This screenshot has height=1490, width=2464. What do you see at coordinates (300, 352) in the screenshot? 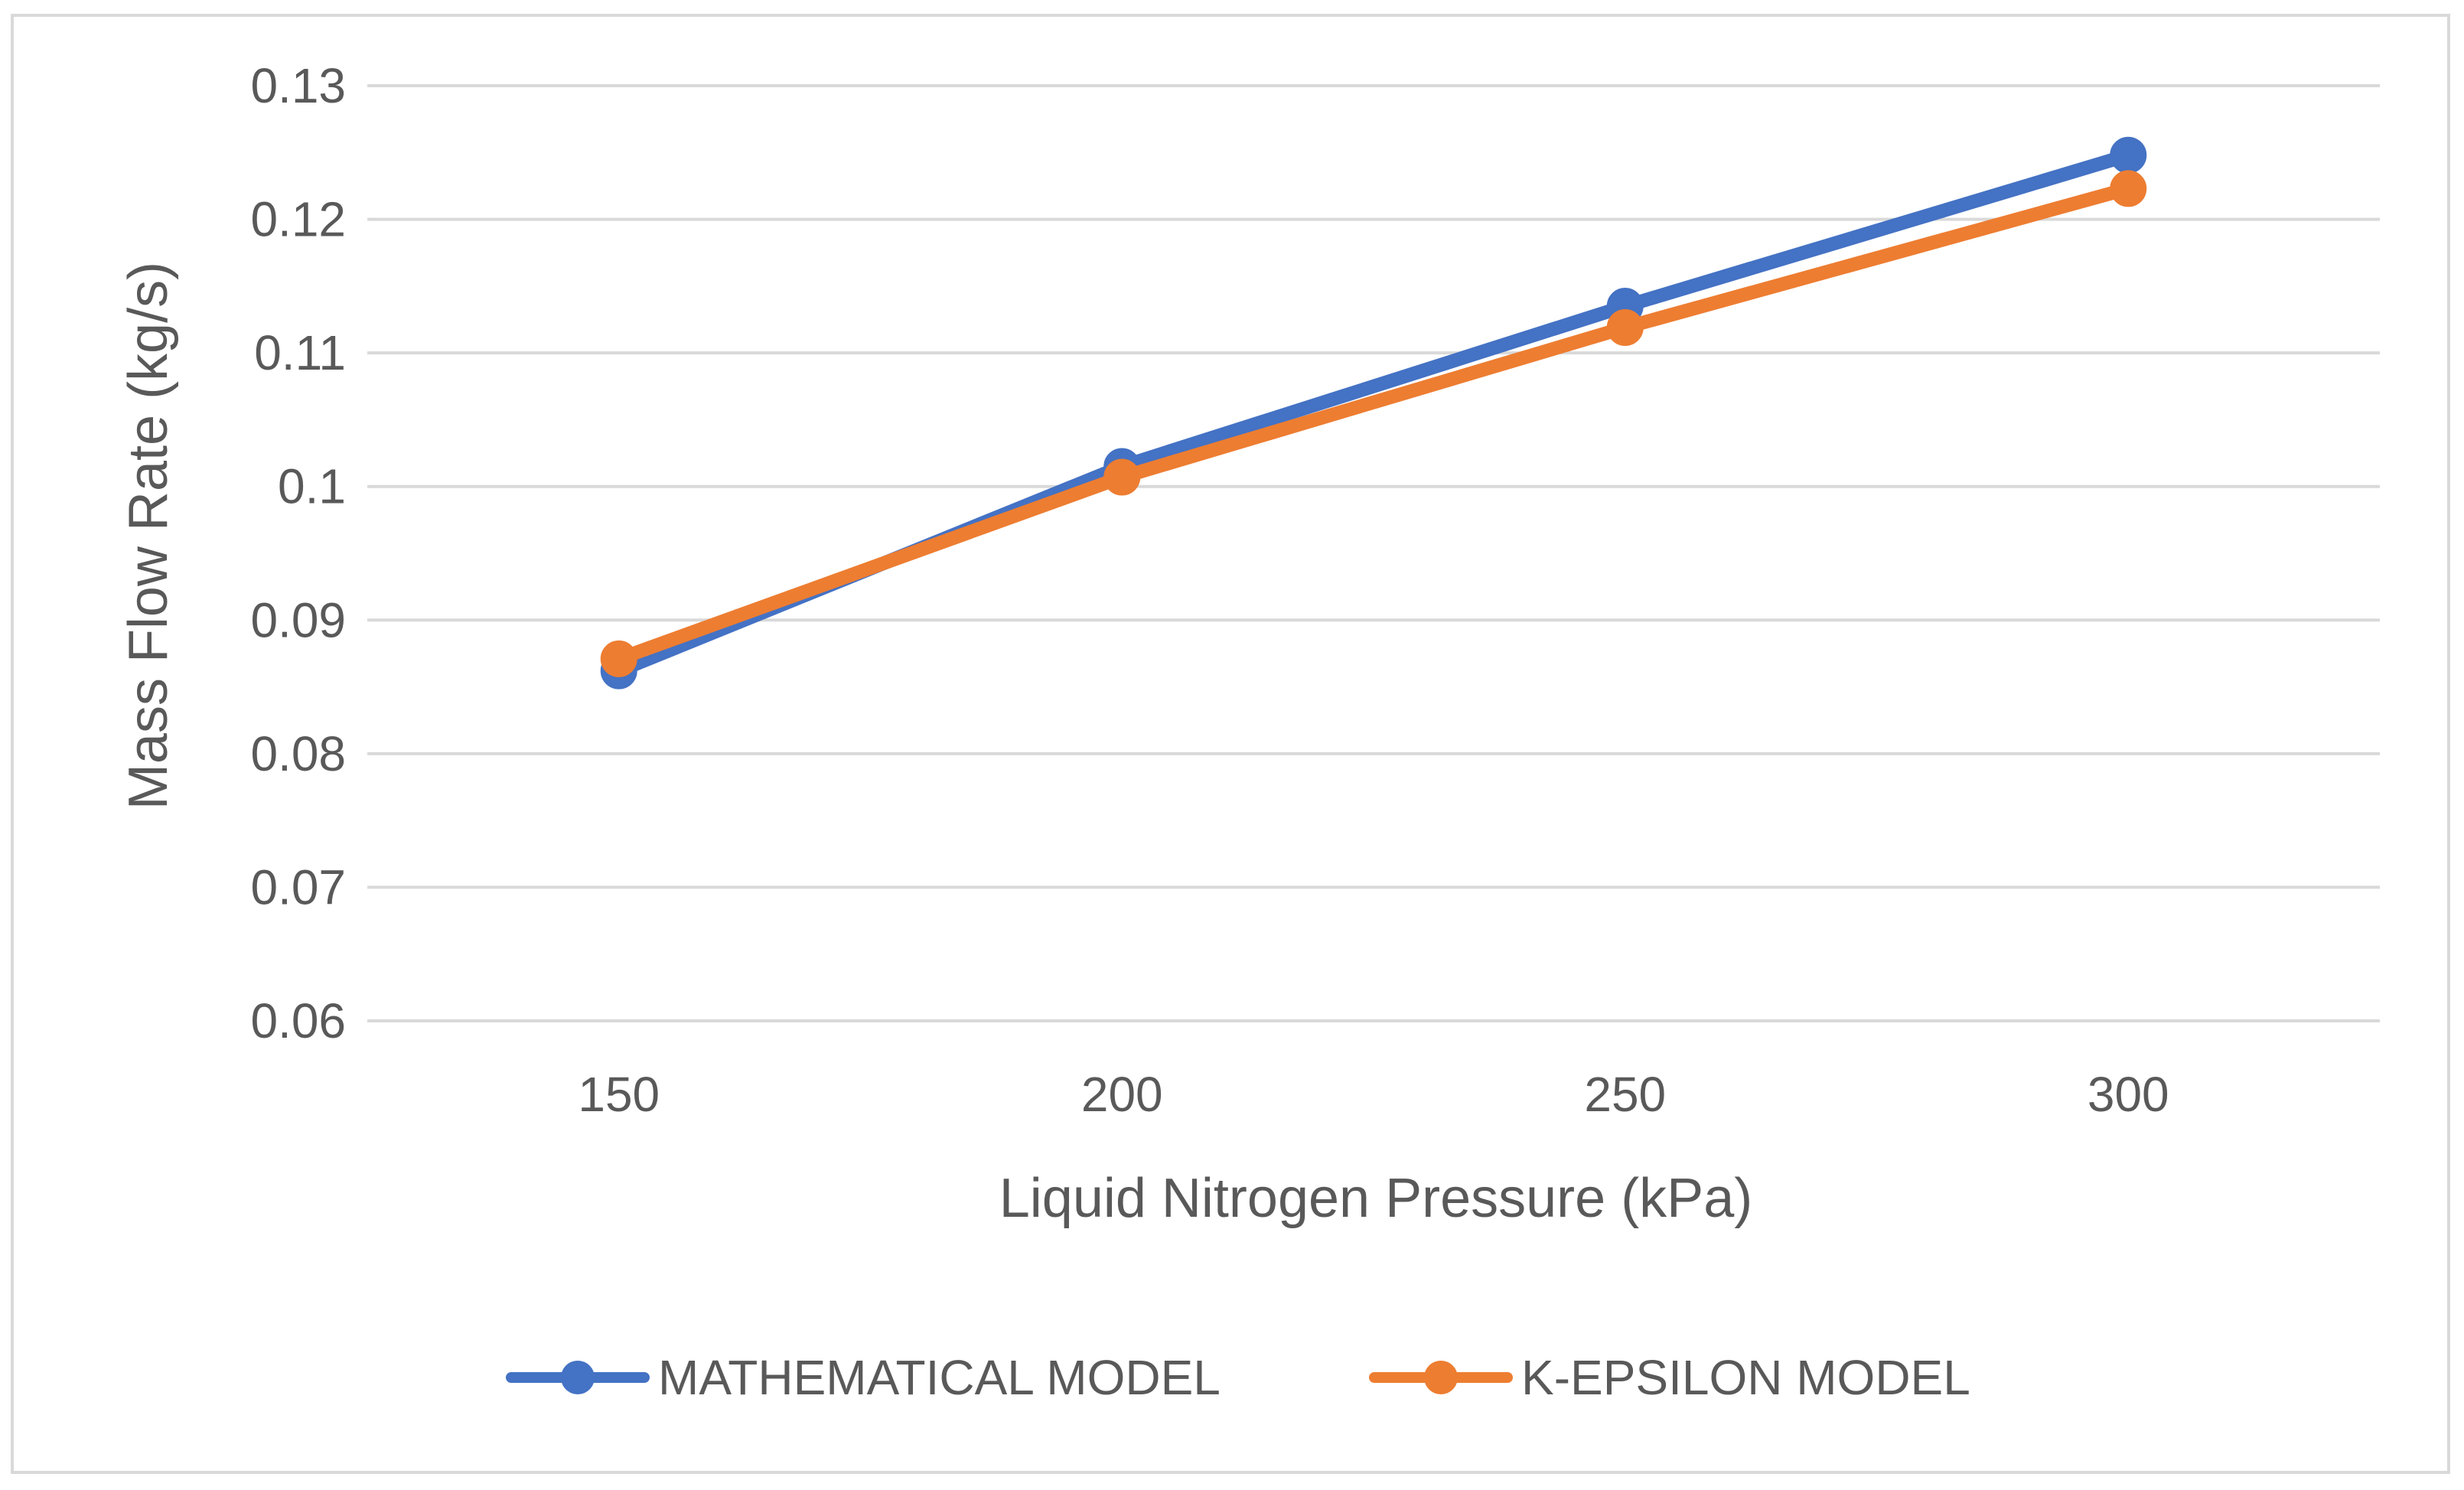
I see `y-tick-label: 0.11` at bounding box center [300, 352].